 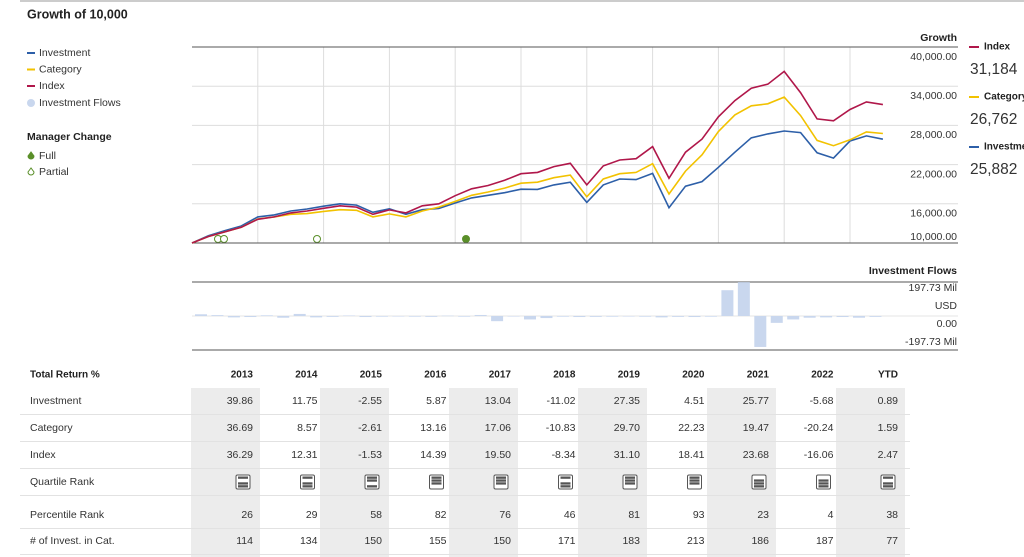 What do you see at coordinates (370, 455) in the screenshot?
I see `cell: -1.53` at bounding box center [370, 455].